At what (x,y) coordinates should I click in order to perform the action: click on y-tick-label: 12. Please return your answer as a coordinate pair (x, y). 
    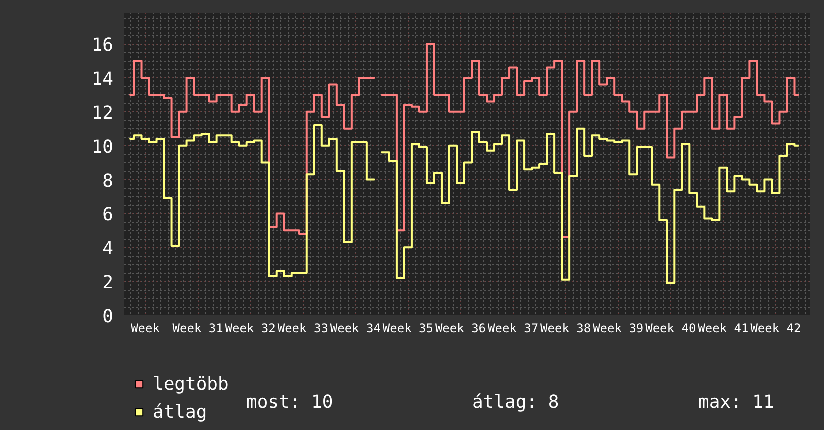
    Looking at the image, I should click on (103, 113).